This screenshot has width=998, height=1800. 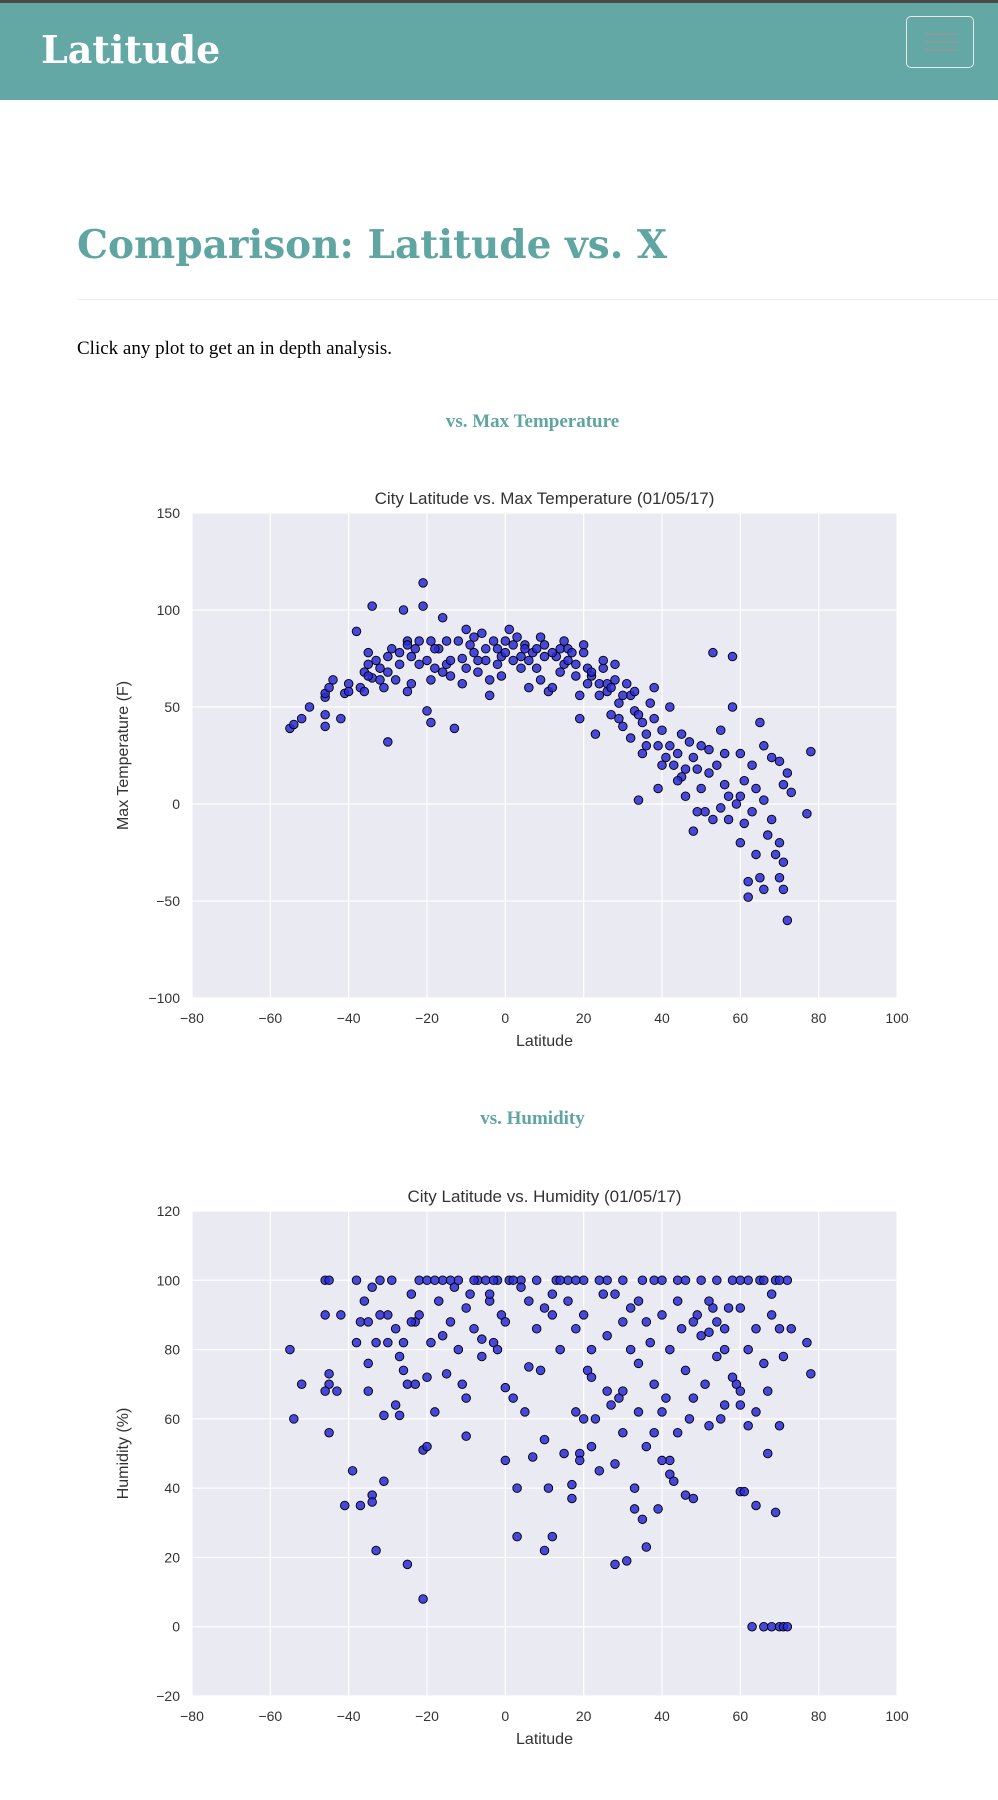 I want to click on section-title-humidity: vs. Humidity, so click(x=532, y=1118).